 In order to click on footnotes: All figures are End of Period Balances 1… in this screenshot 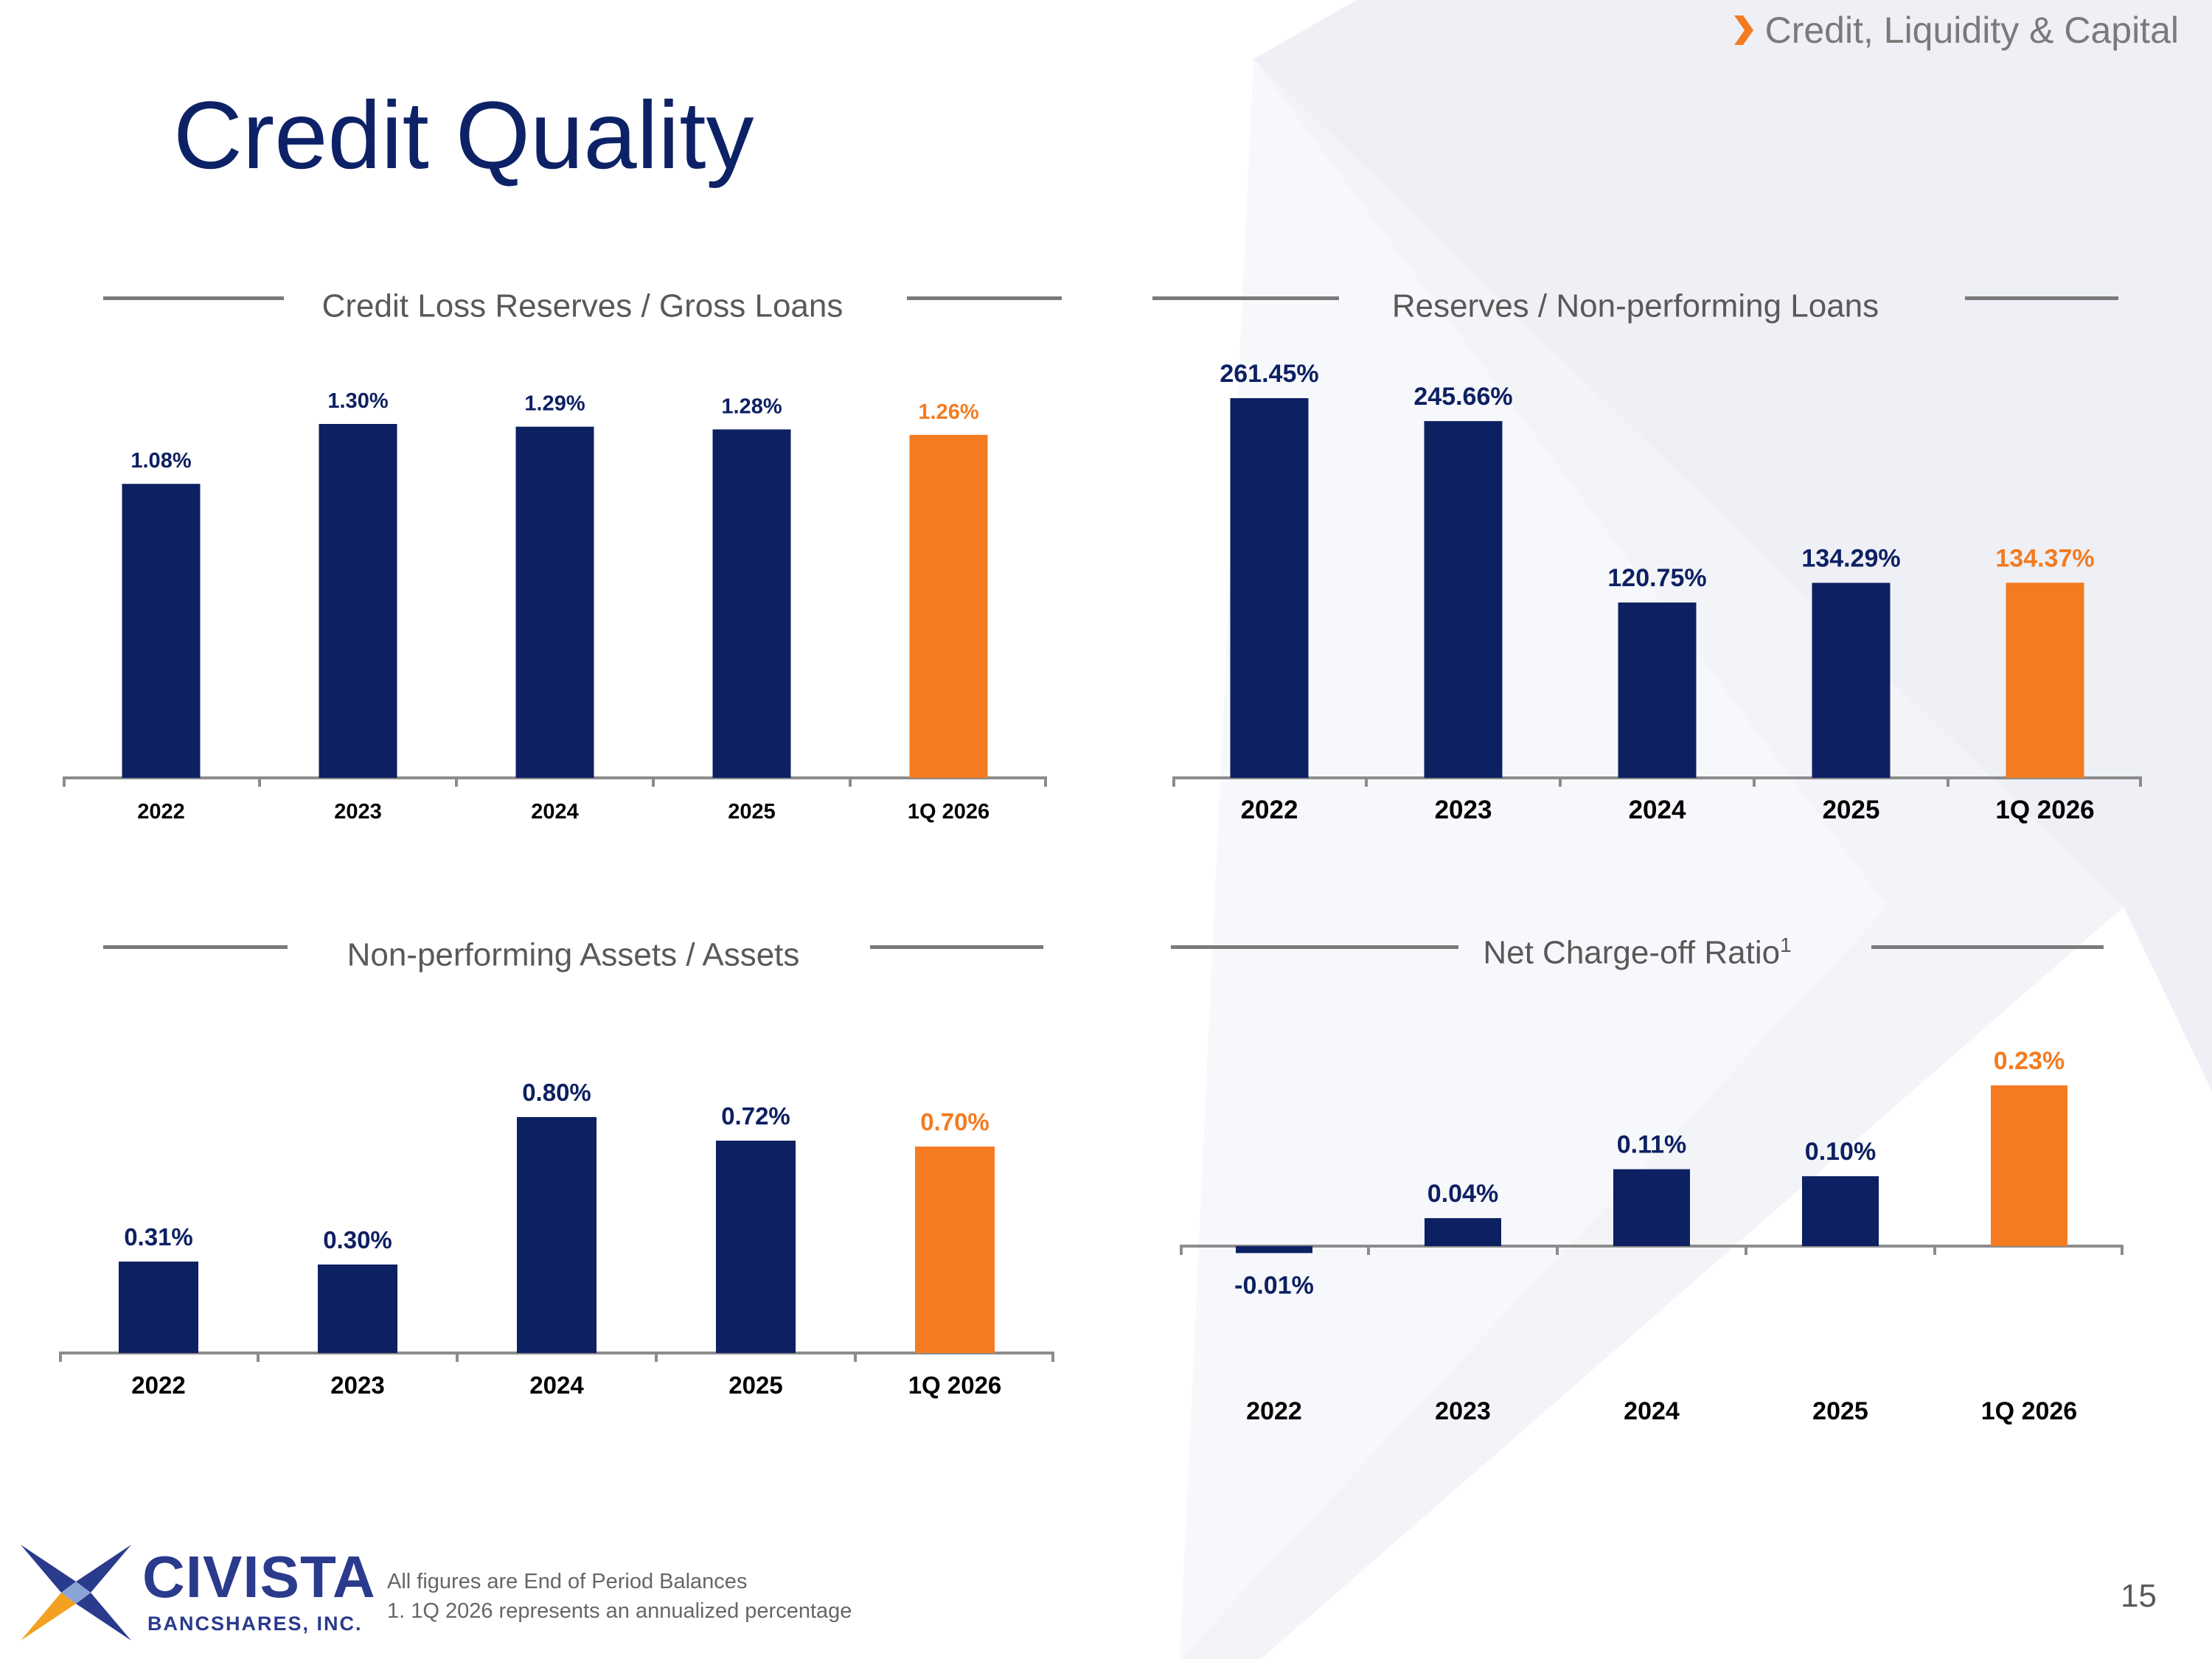, I will do `click(619, 1596)`.